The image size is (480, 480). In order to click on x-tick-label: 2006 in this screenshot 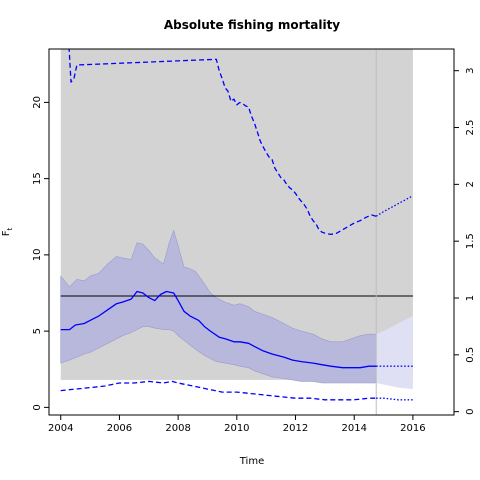, I will do `click(119, 428)`.